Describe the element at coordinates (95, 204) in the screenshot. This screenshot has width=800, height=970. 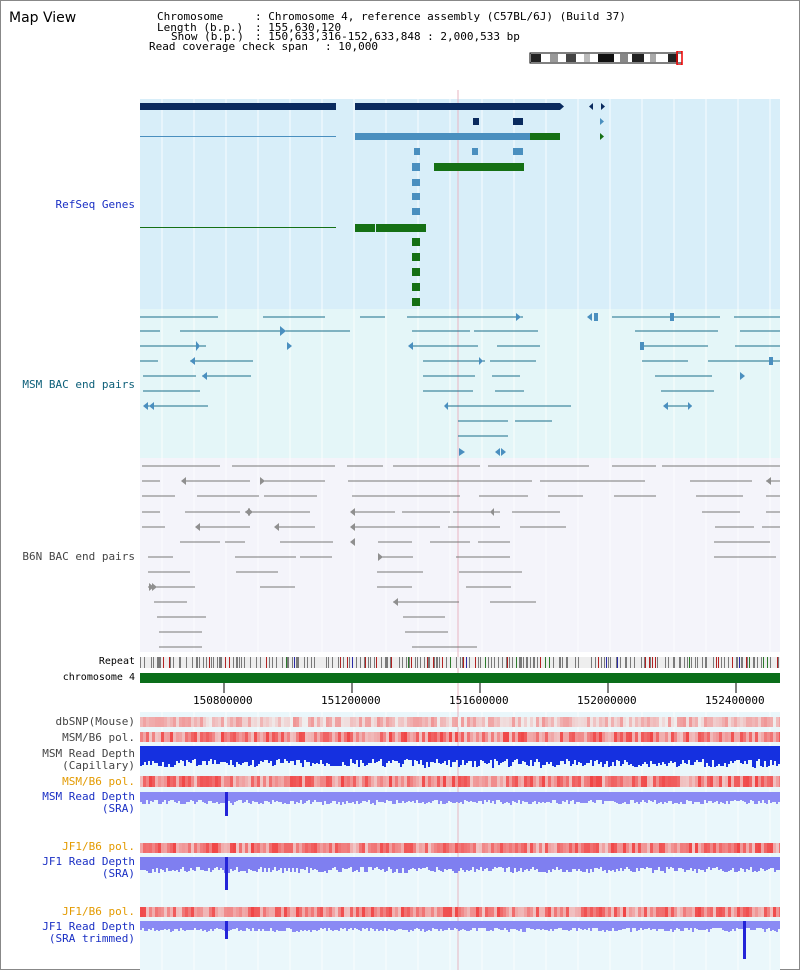
I see `refseq-track-label: RefSeq Genes` at that location.